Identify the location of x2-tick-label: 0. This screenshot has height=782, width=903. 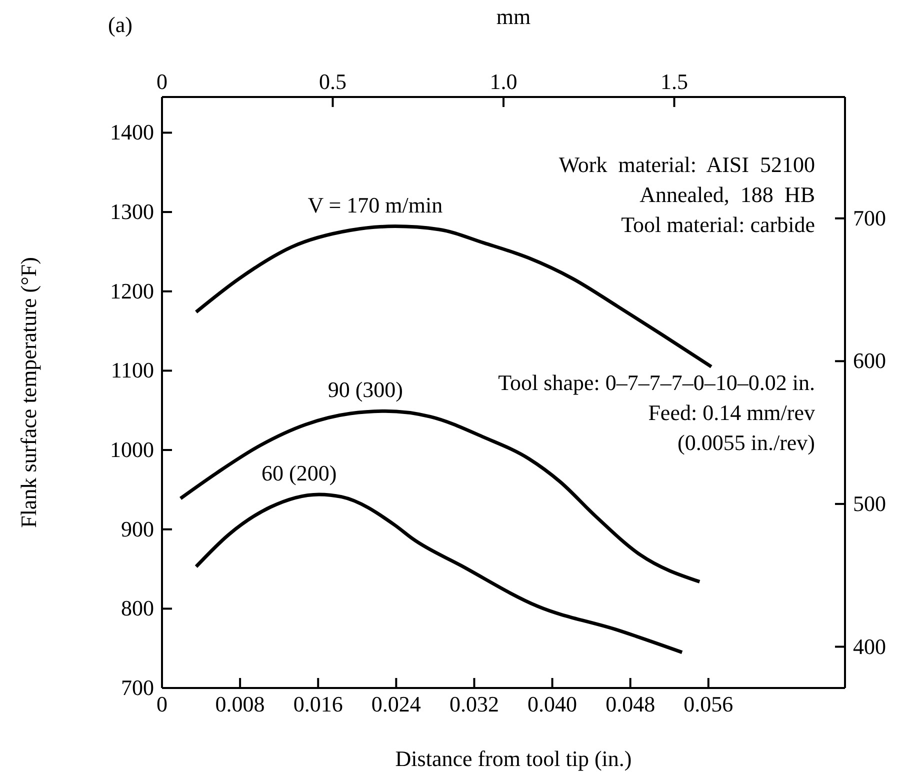
(162, 81).